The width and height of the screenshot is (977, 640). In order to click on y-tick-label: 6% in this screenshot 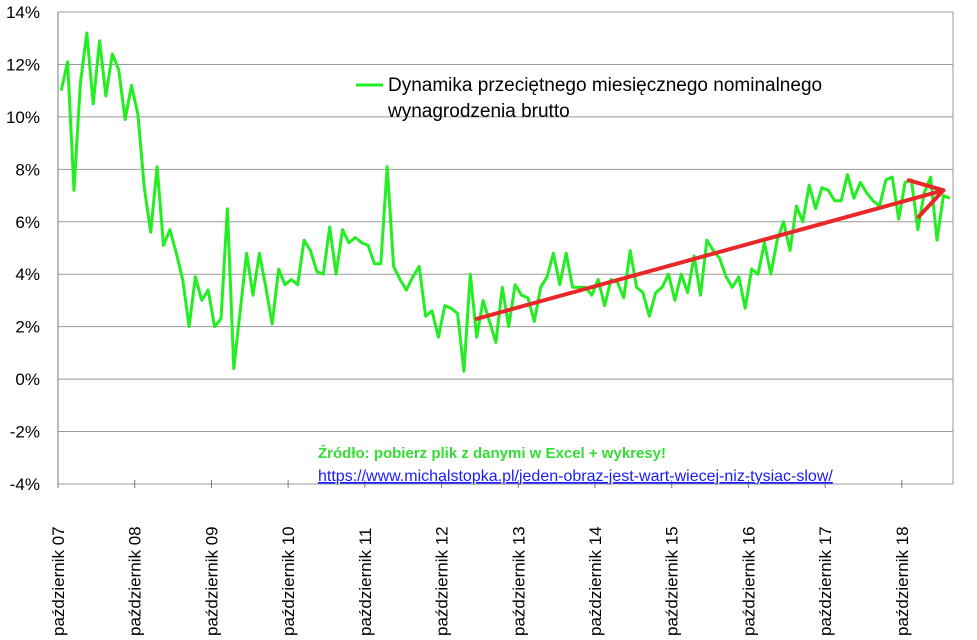, I will do `click(27, 222)`.